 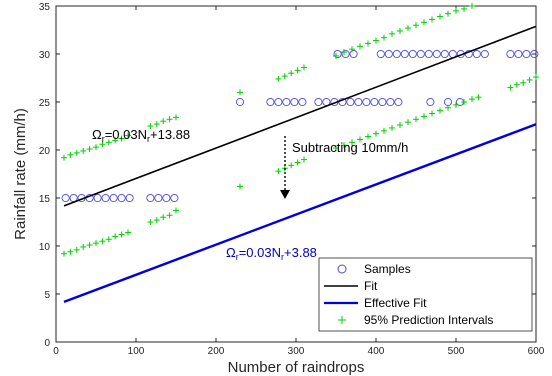 I want to click on legend-box, so click(x=425, y=294).